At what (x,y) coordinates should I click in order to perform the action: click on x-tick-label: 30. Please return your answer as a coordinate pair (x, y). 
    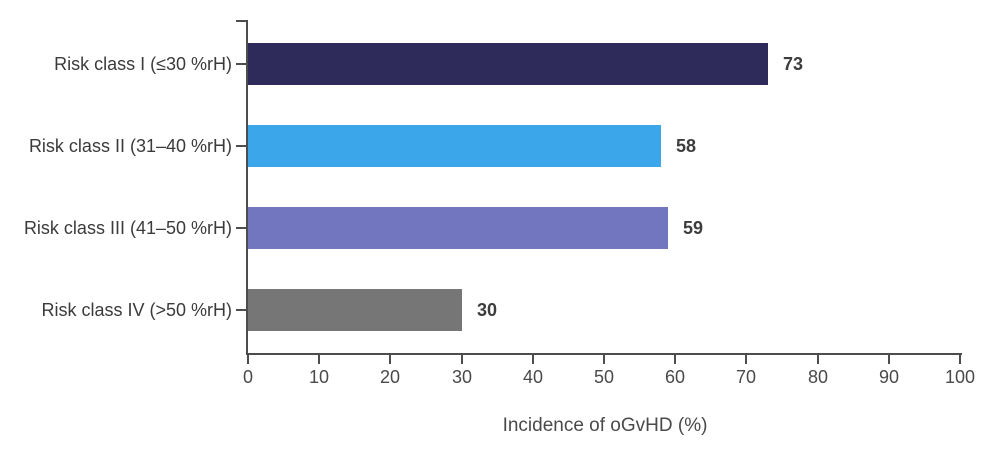
    Looking at the image, I should click on (462, 377).